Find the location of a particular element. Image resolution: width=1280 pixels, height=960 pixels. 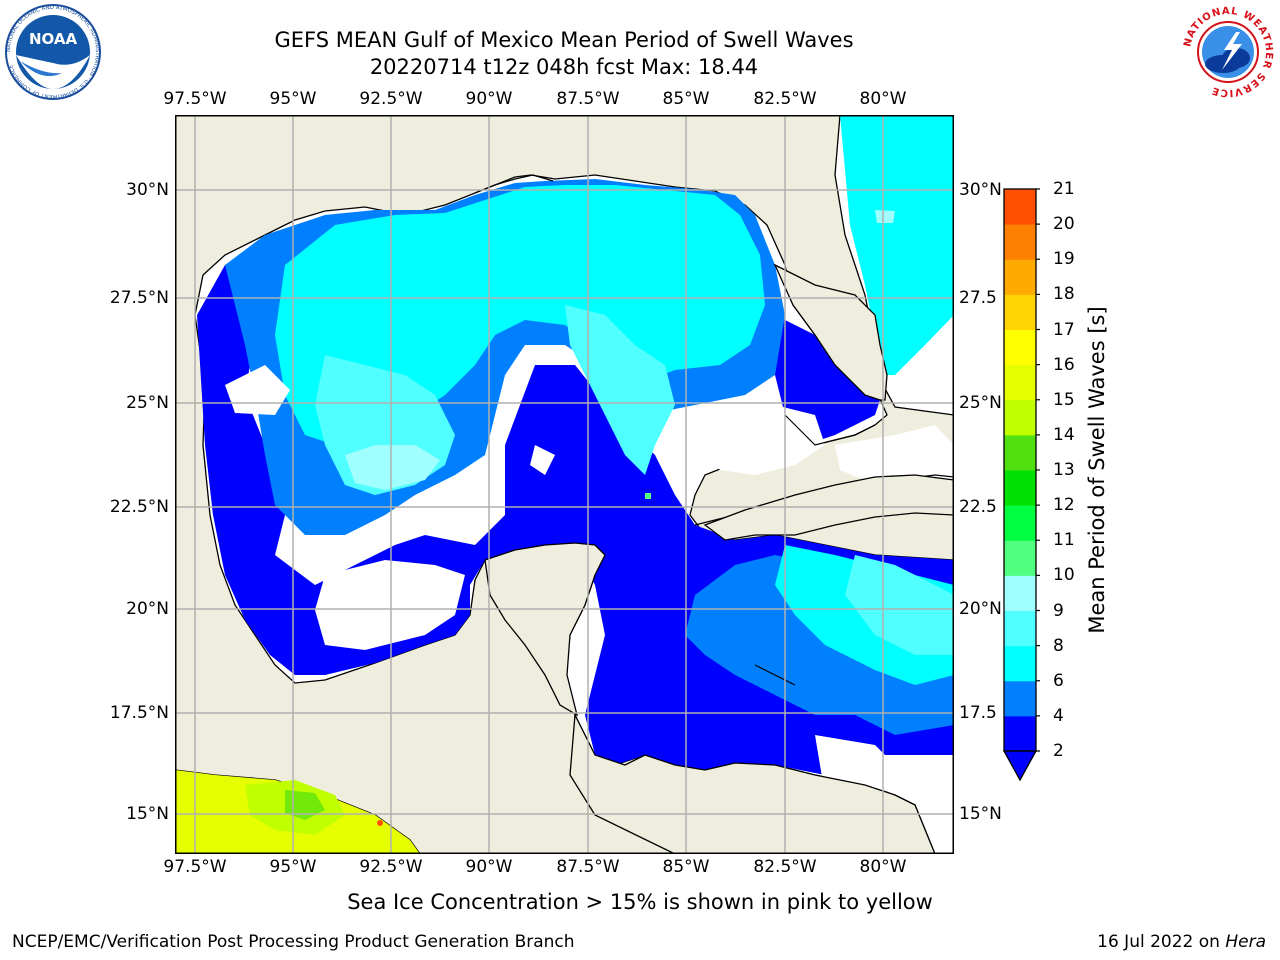

colorbar-tick: 12 is located at coordinates (1064, 505).